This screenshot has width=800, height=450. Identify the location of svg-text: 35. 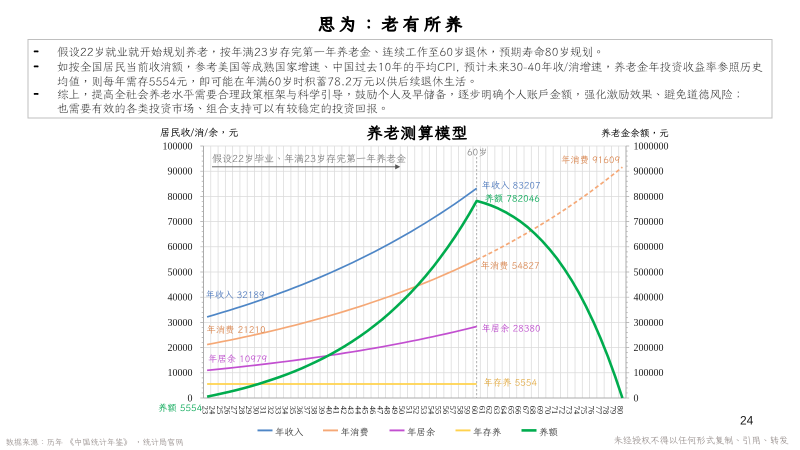
(292, 410).